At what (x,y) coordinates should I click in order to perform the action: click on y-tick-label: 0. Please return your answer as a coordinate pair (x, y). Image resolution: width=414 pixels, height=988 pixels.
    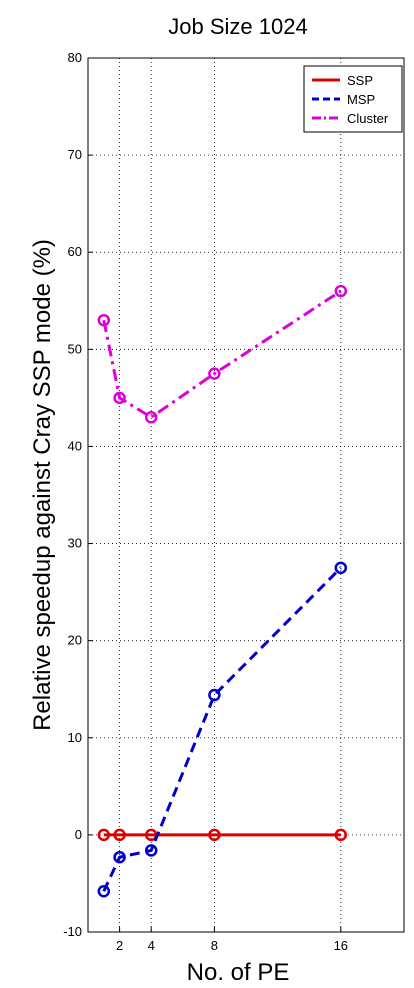
    Looking at the image, I should click on (78, 834).